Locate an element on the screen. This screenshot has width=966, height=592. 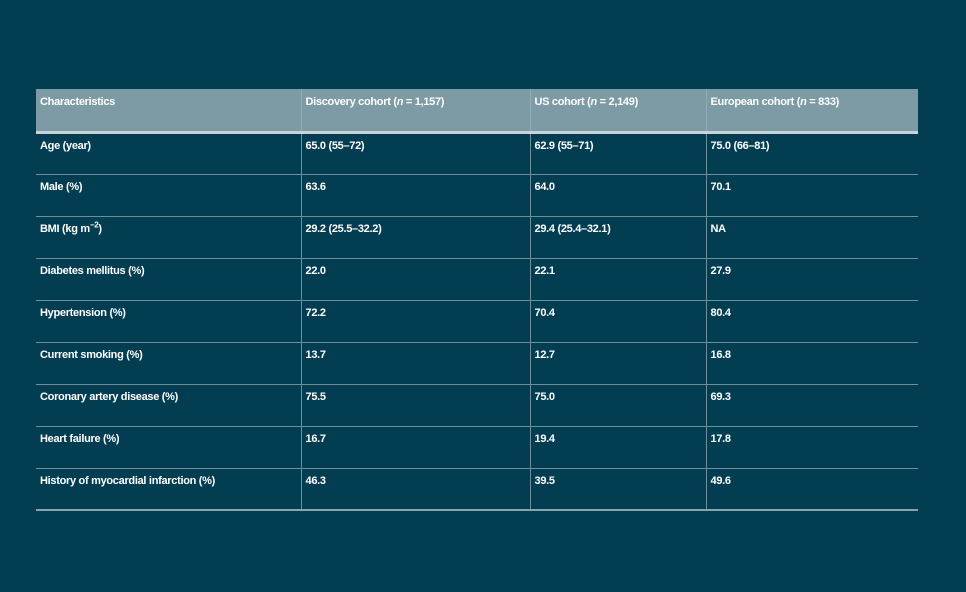
header-discovery-cohort: Discovery cohort (n = 1,157) is located at coordinates (415, 111).